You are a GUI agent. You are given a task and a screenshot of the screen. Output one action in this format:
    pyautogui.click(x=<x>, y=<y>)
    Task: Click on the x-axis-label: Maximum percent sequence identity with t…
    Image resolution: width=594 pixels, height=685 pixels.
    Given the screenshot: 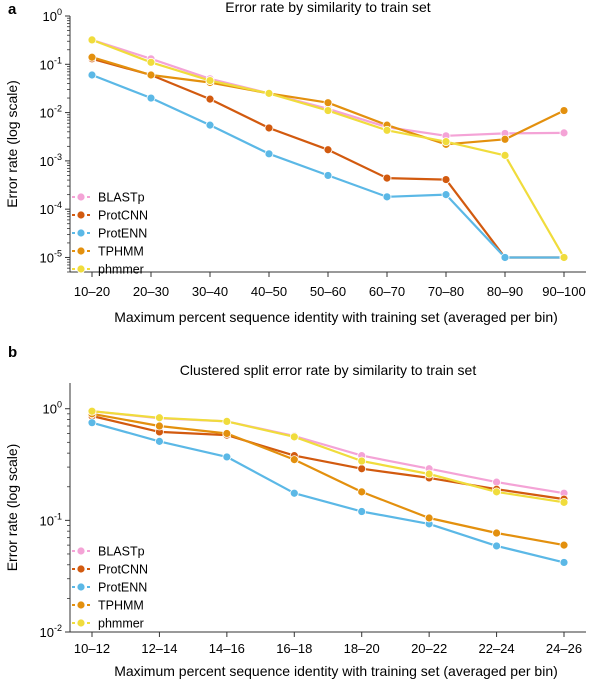 What is the action you would take?
    pyautogui.click(x=336, y=317)
    